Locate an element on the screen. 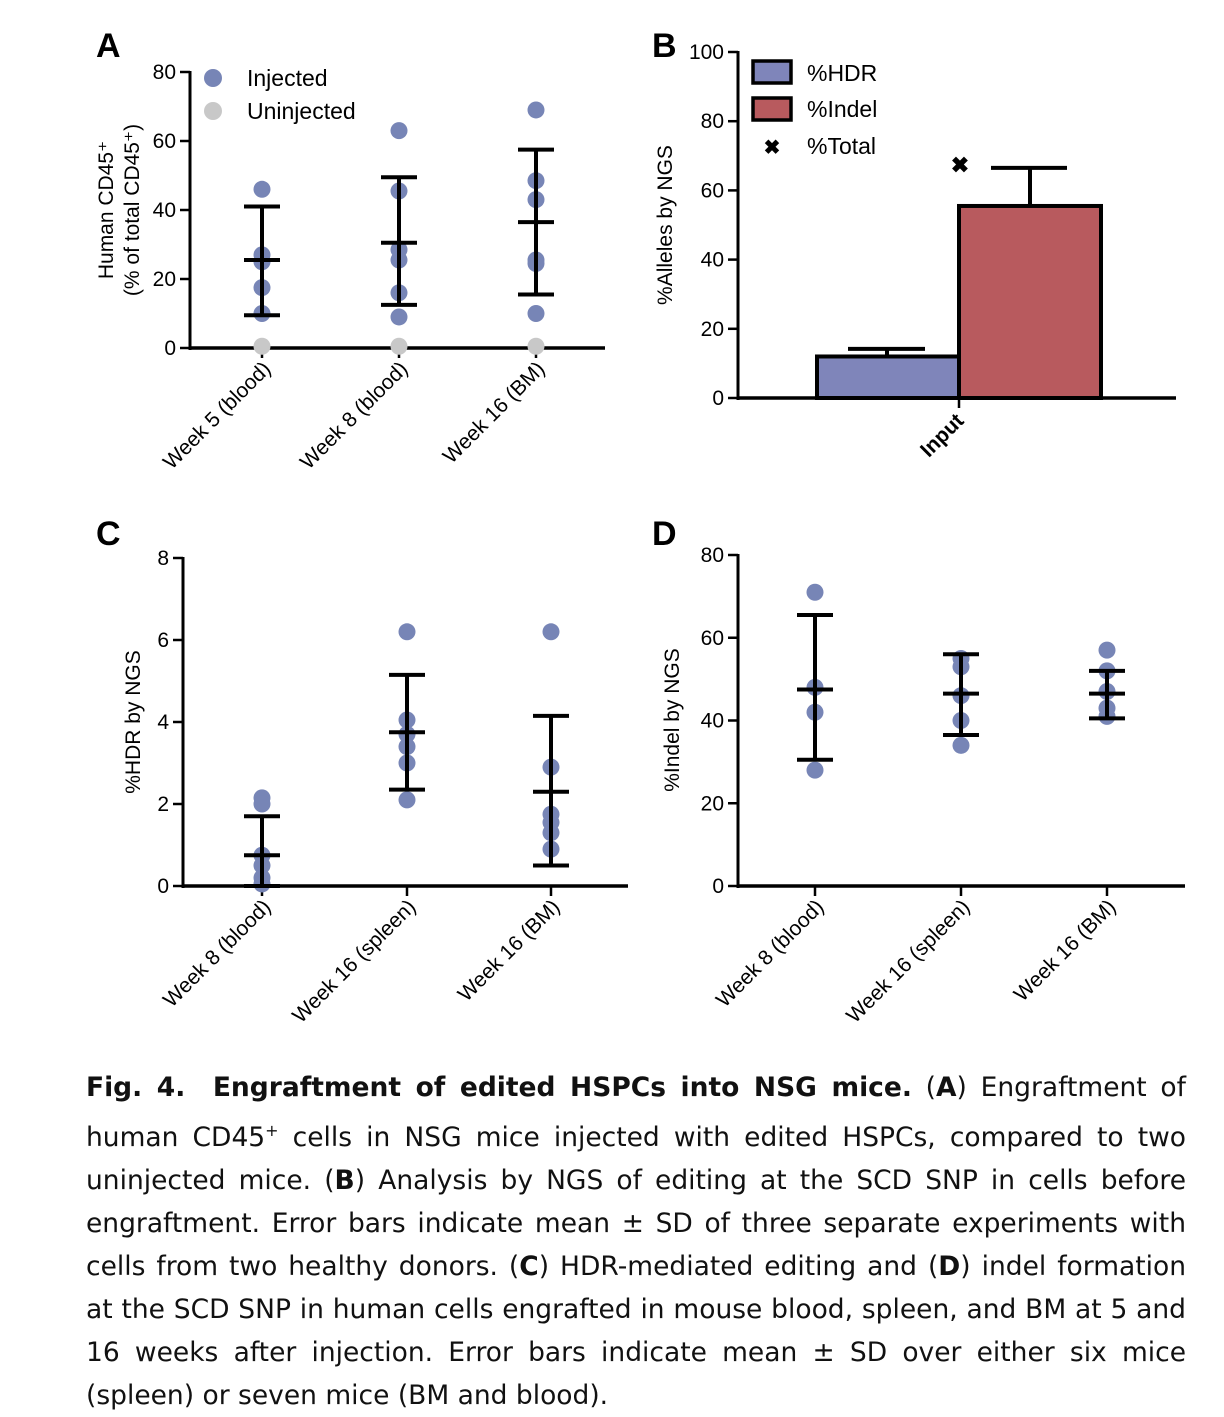 The width and height of the screenshot is (1224, 1417). y-axis-title-line-2: (% of total CD45⁺) is located at coordinates (132, 210).